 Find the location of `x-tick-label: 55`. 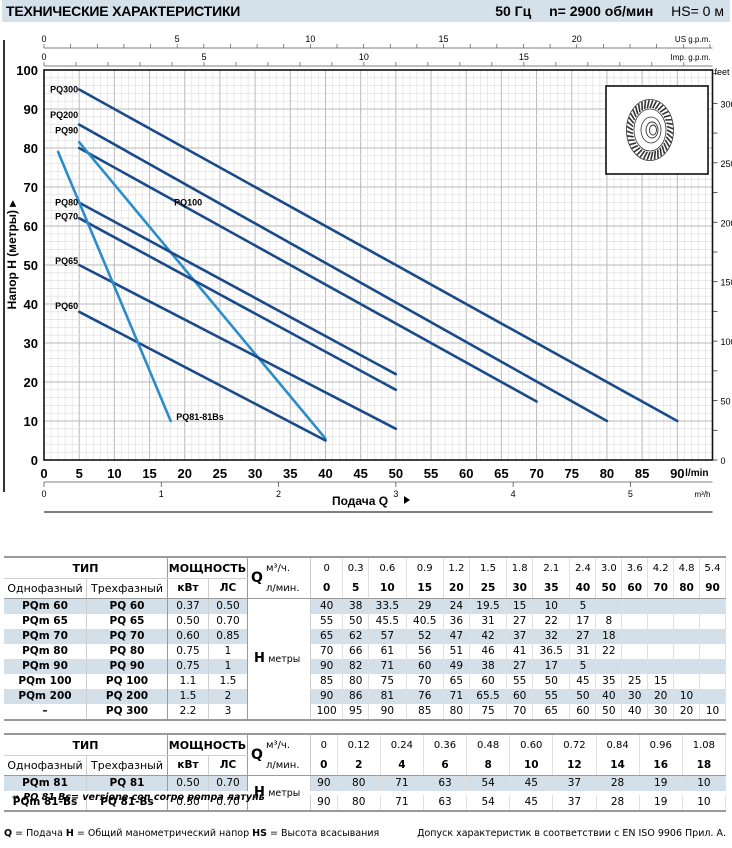

x-tick-label: 55 is located at coordinates (431, 473).